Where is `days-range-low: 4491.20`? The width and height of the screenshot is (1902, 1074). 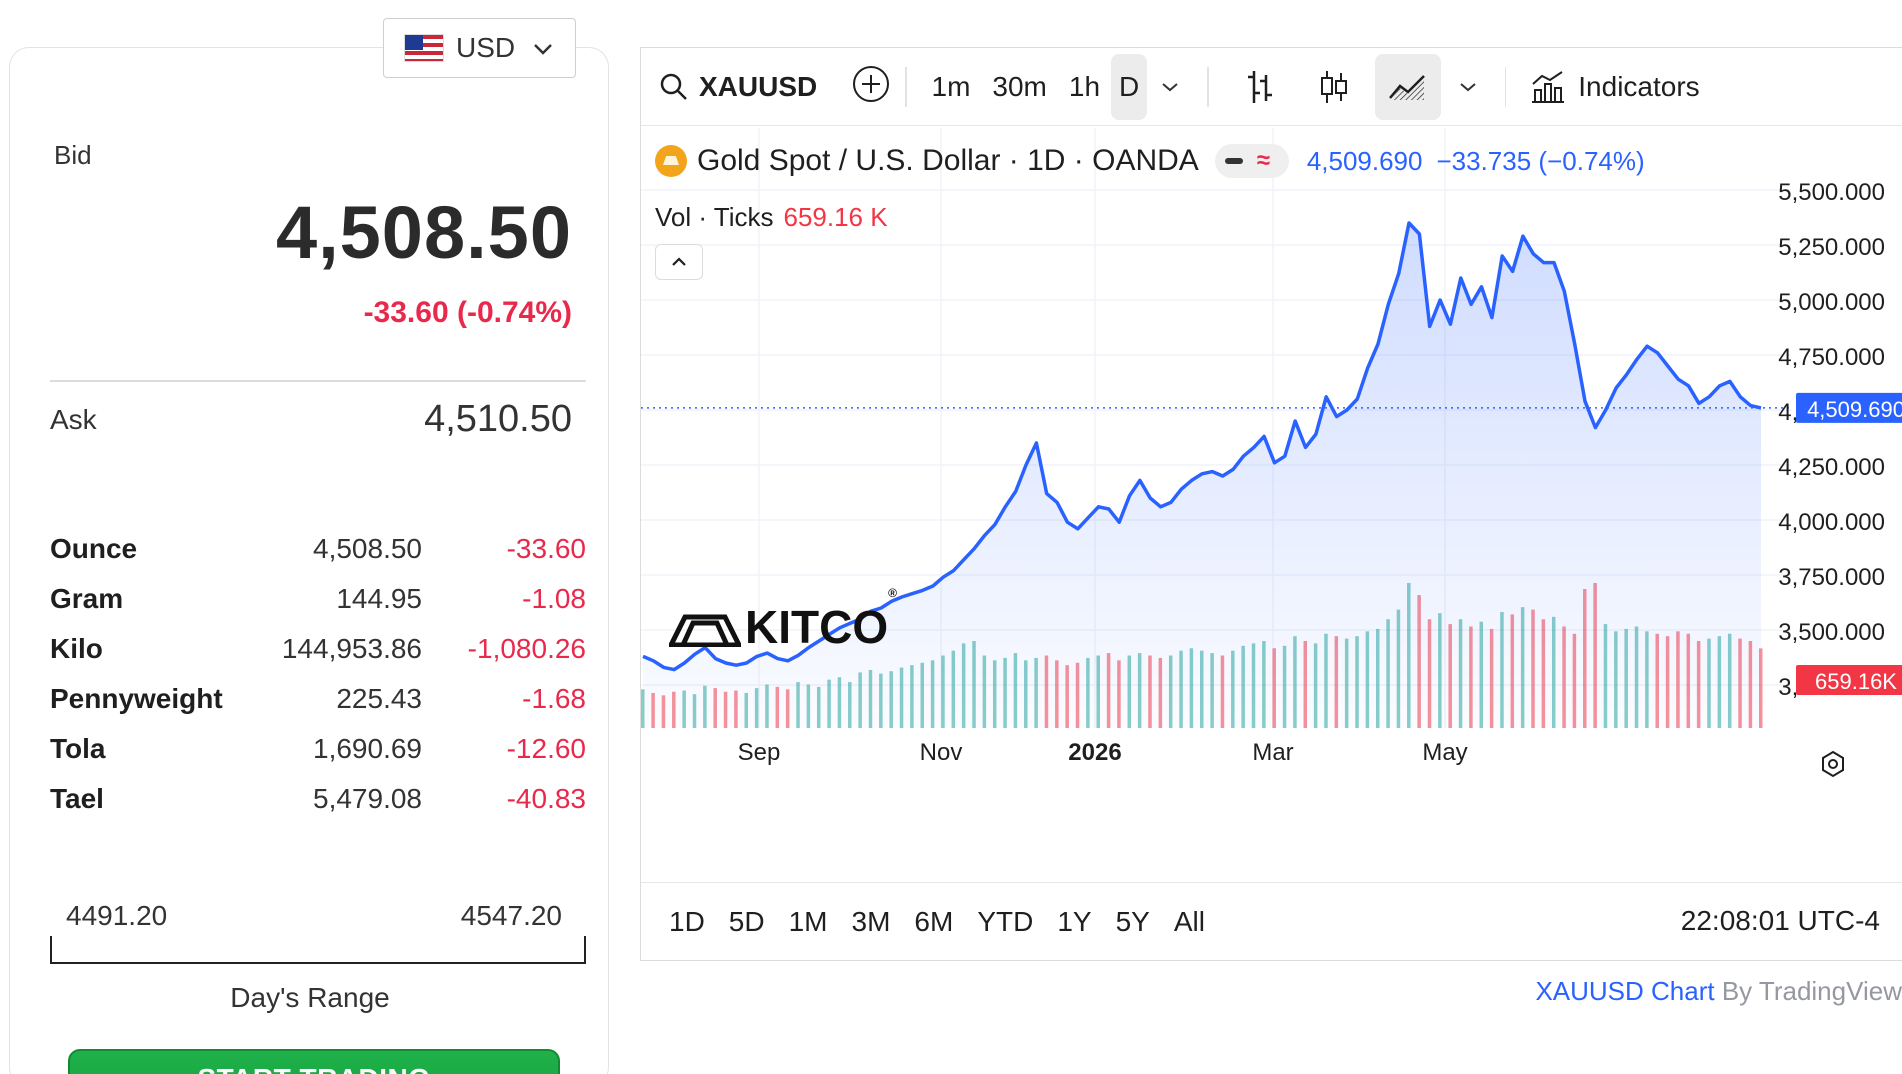
days-range-low: 4491.20 is located at coordinates (117, 915).